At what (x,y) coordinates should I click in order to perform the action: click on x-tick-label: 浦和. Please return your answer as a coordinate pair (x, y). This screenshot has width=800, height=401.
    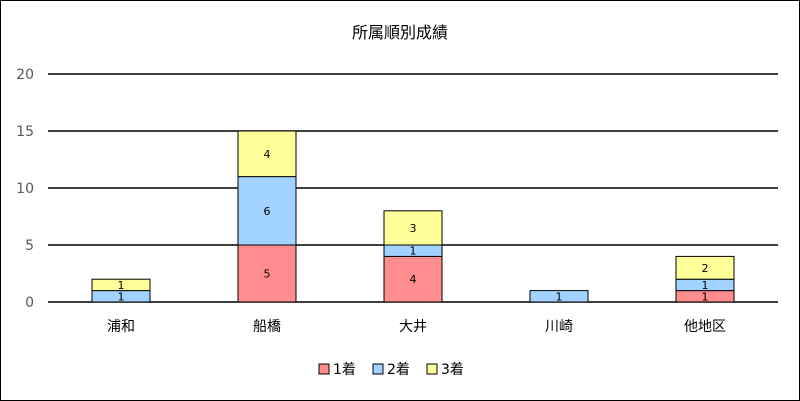
    Looking at the image, I should click on (121, 327).